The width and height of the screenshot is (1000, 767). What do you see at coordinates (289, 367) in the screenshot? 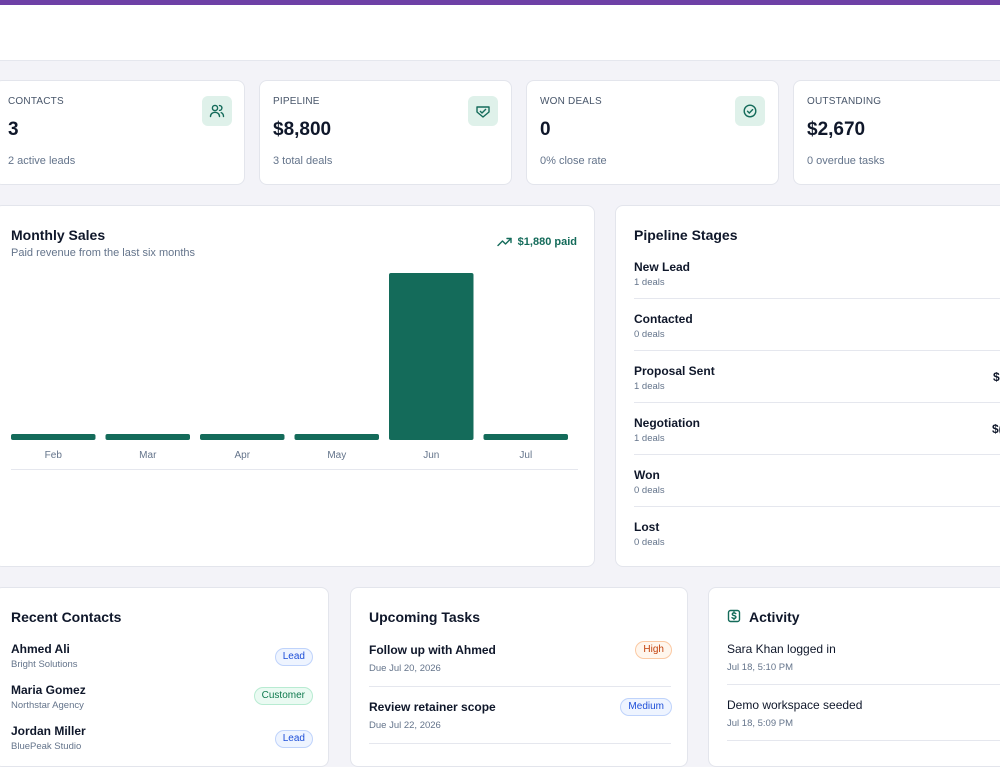
I see `monthly-sales-chart: Feb Mar Apr May Jun Jul` at bounding box center [289, 367].